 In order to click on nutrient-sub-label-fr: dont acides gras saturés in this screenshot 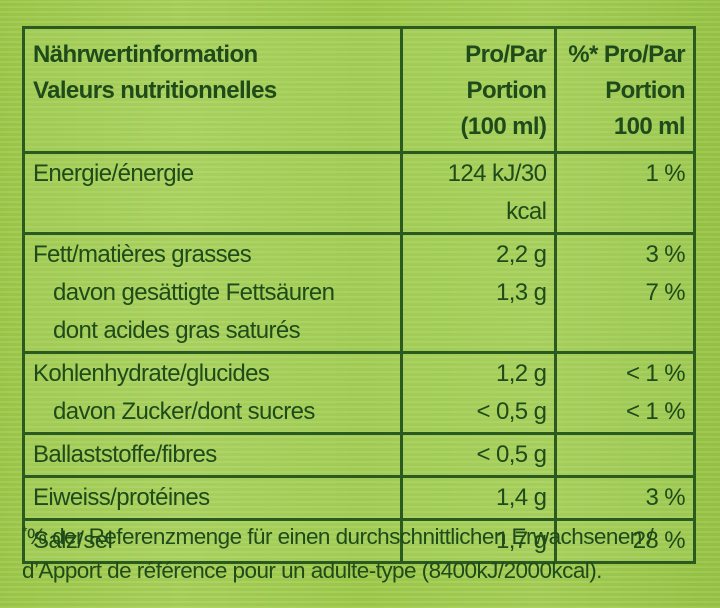, I will do `click(177, 330)`.